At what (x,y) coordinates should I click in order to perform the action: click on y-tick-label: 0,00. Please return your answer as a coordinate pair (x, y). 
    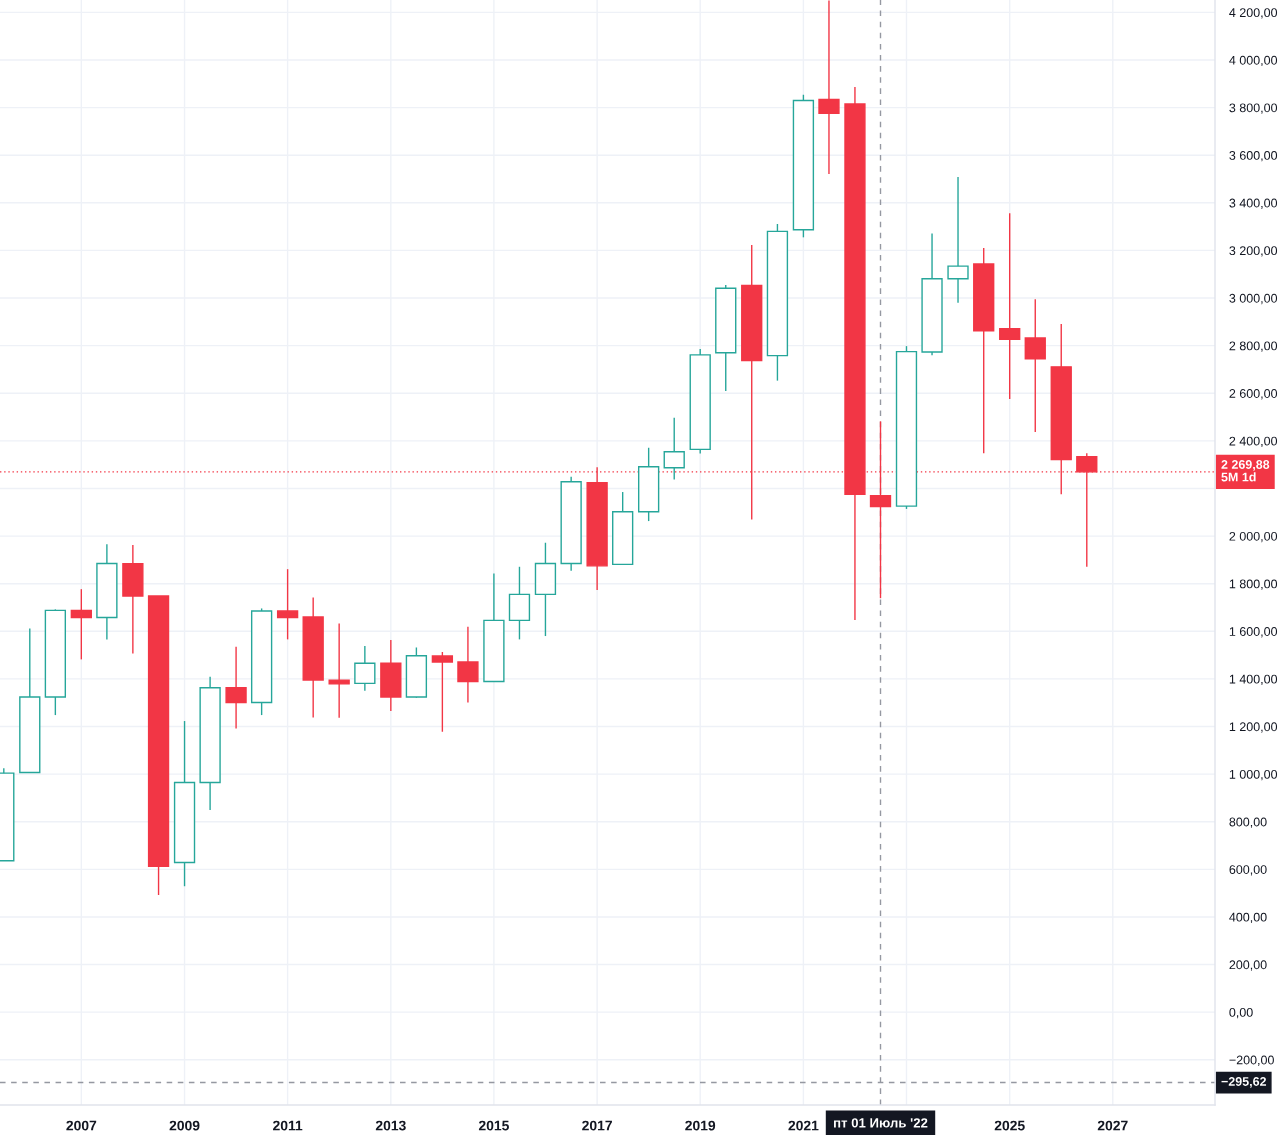
    Looking at the image, I should click on (1241, 1013).